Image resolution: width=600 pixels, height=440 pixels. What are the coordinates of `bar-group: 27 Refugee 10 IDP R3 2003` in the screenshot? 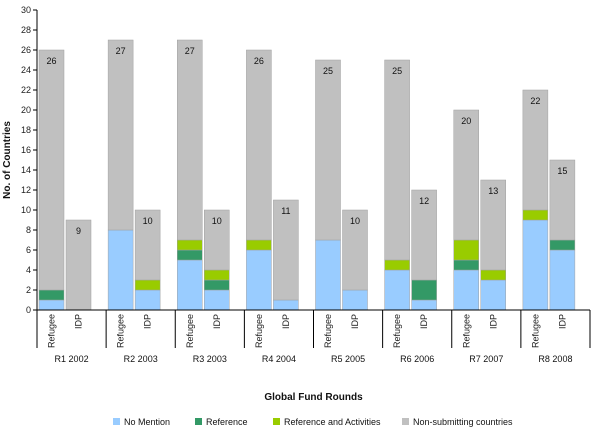 It's located at (203, 201).